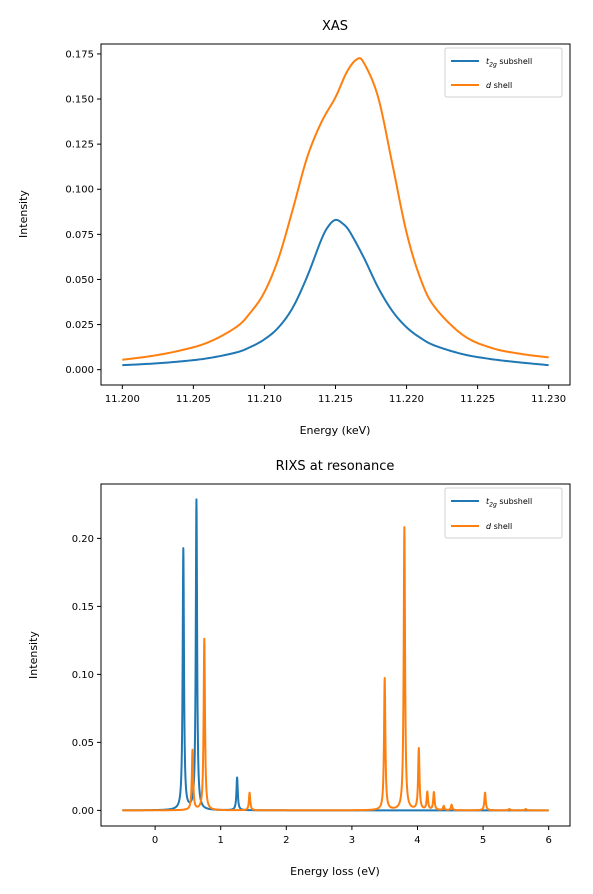  I want to click on rixs-y-ticks: 0.00 0.05 0.10 0.15 0.20, so click(86, 675).